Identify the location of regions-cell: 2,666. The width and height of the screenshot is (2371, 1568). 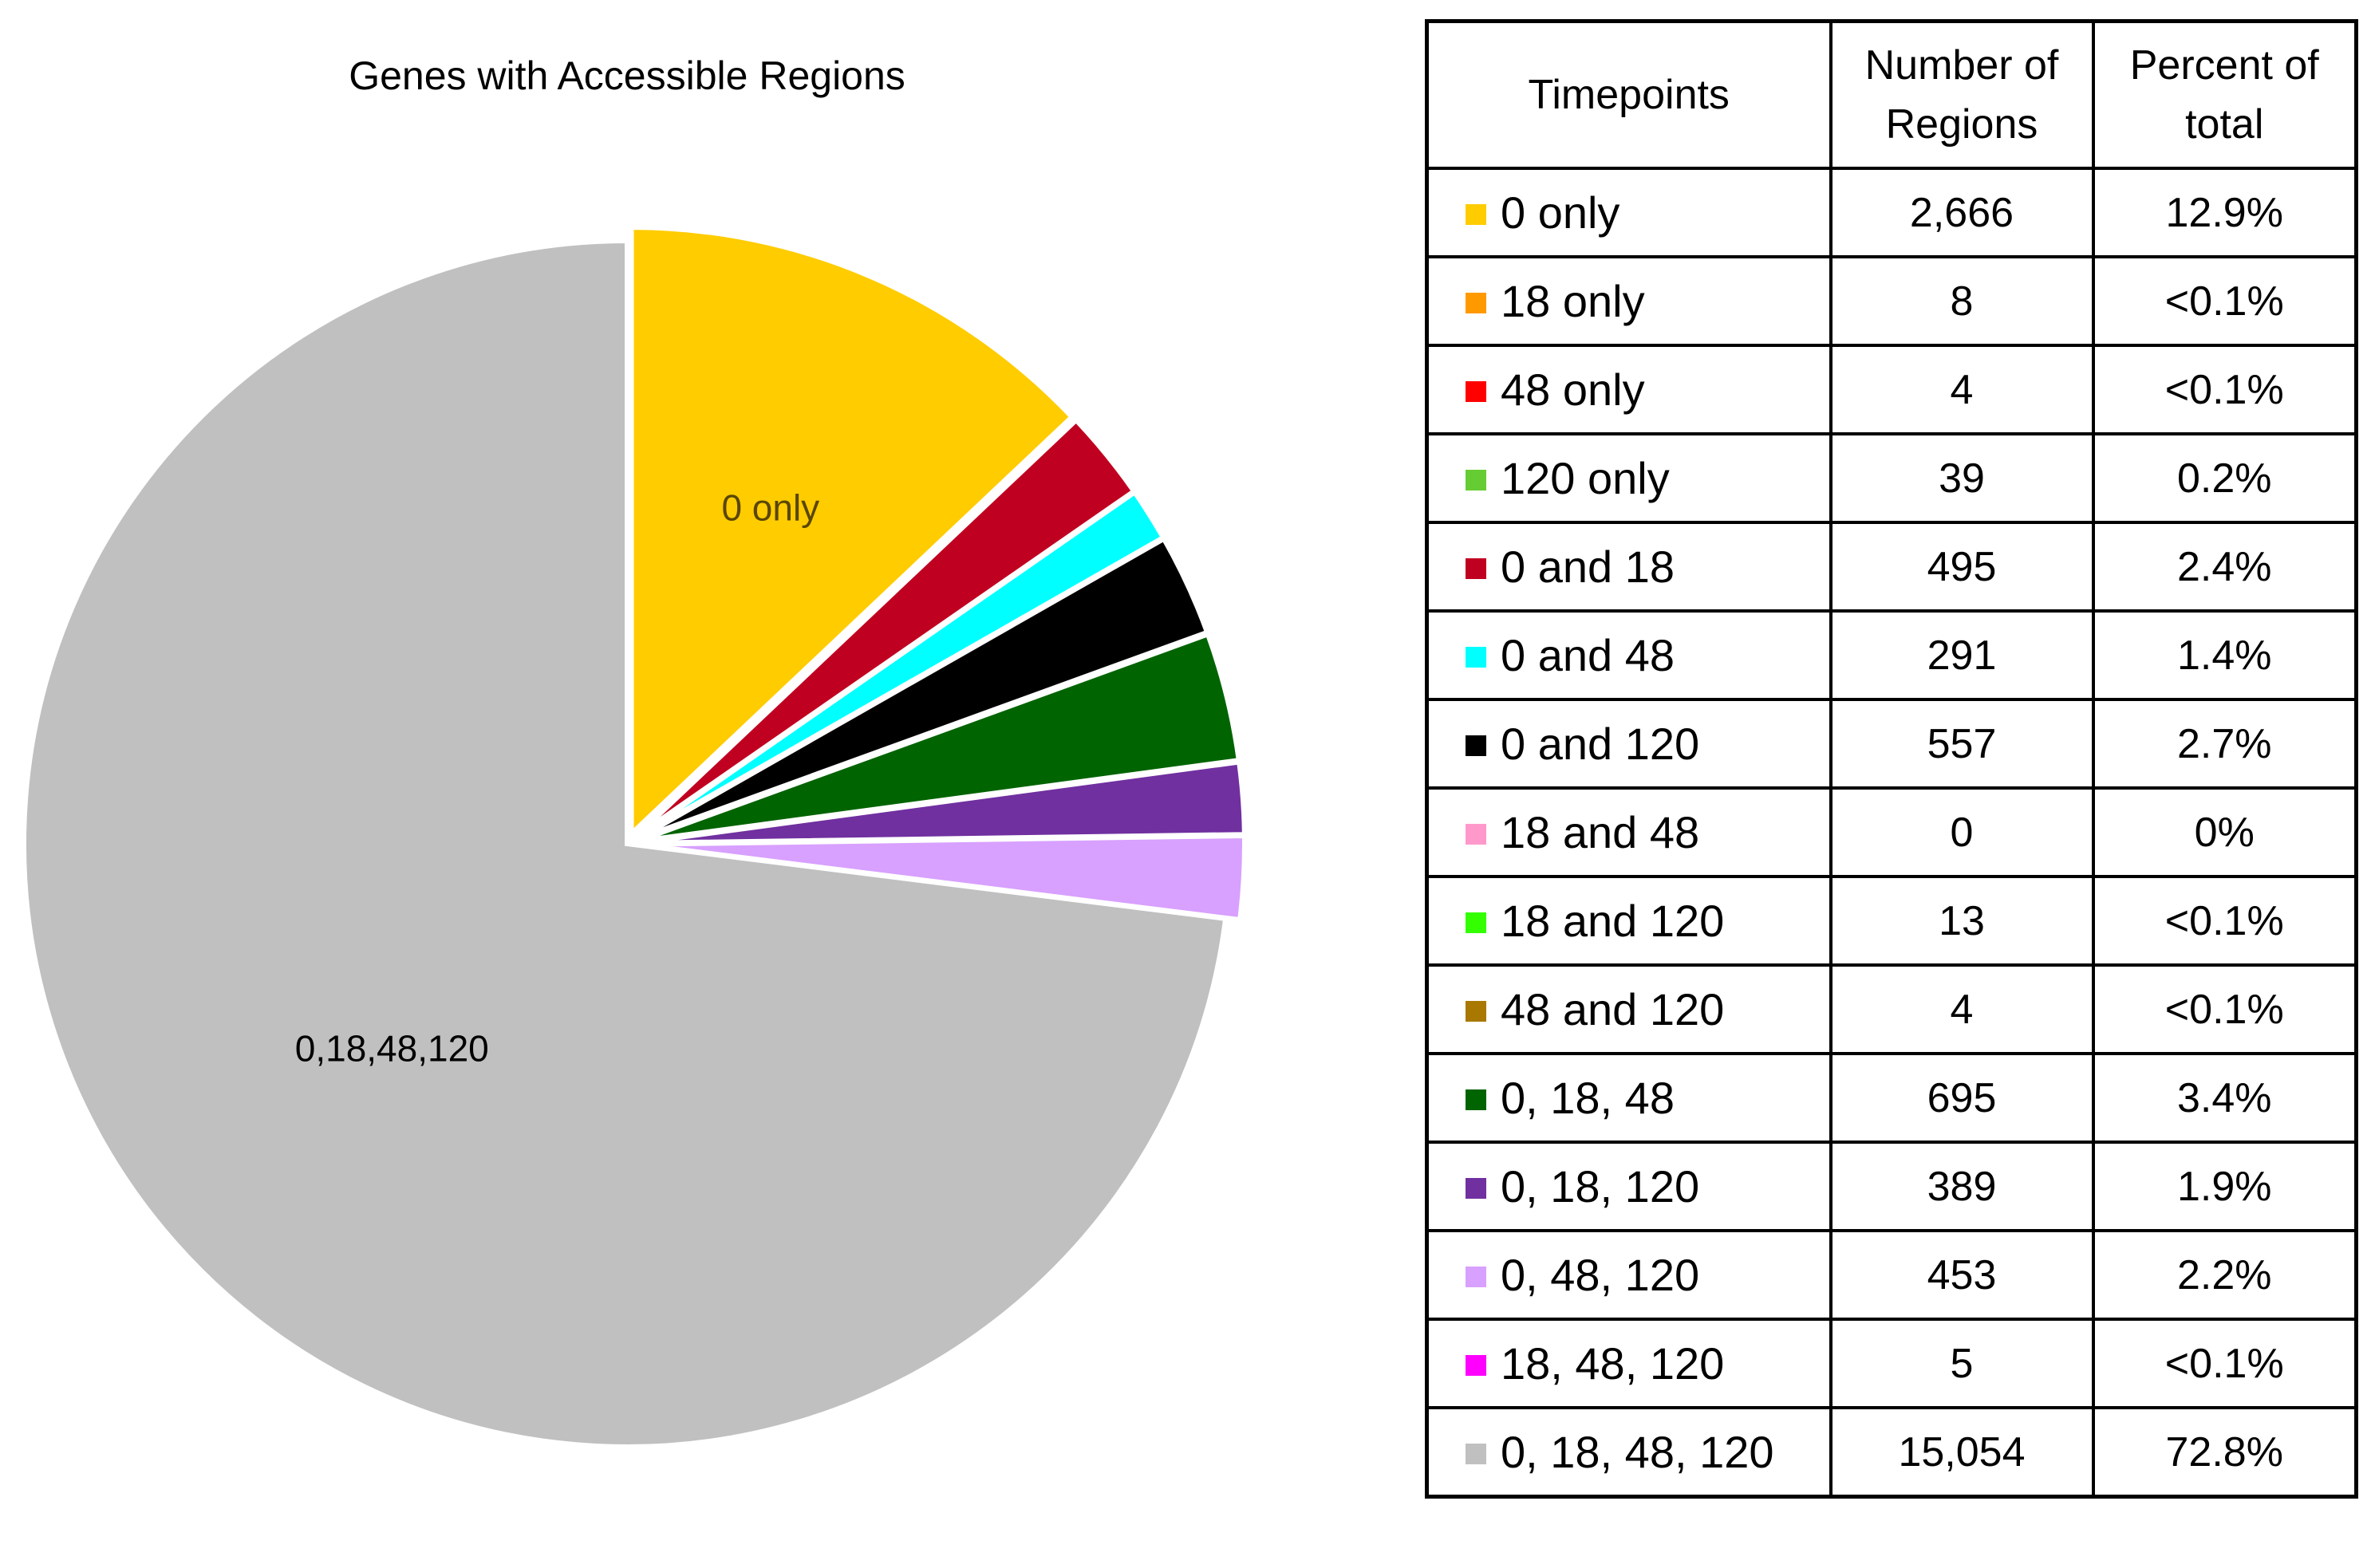
(1962, 212).